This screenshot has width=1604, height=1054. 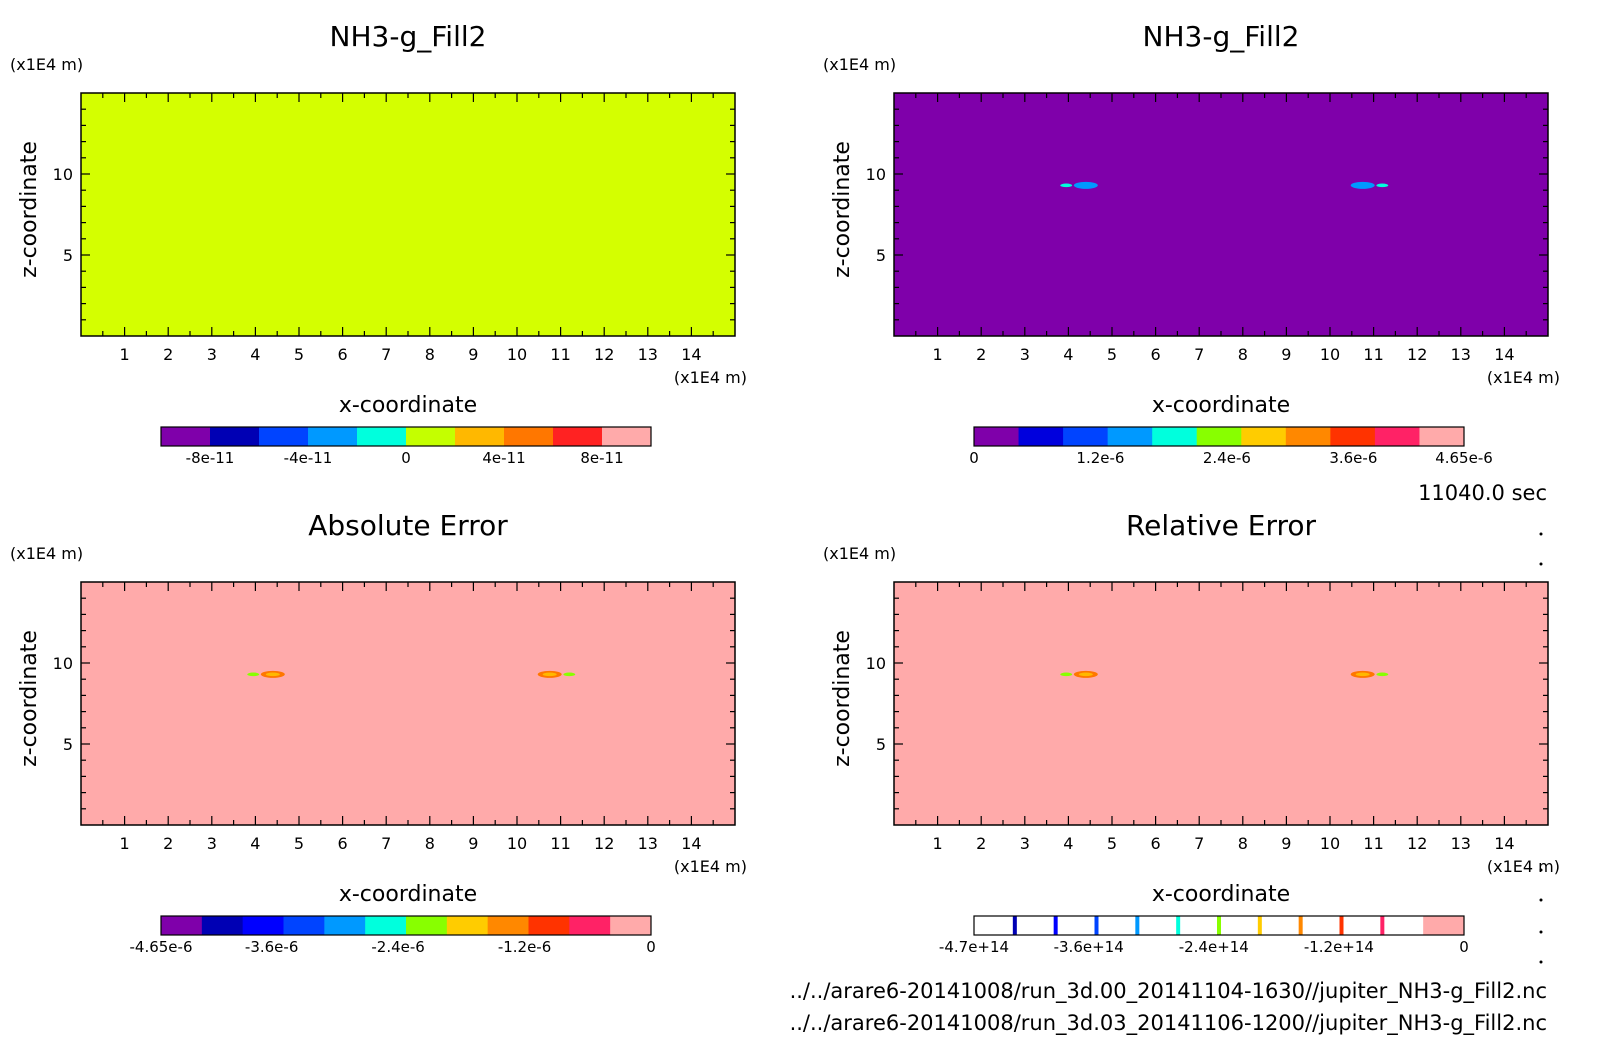 What do you see at coordinates (524, 947) in the screenshot?
I see `colorbar-tick-label: -1.2e-6` at bounding box center [524, 947].